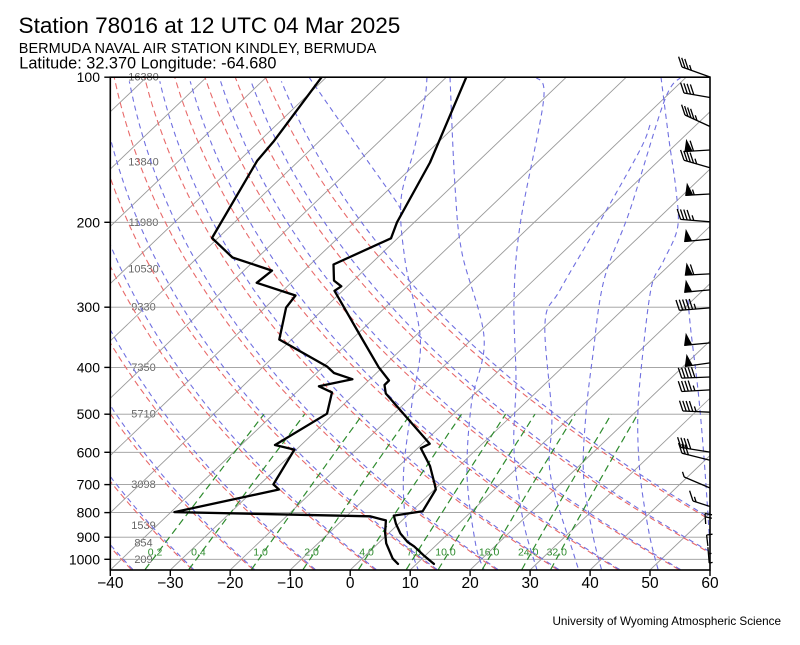  What do you see at coordinates (590, 583) in the screenshot?
I see `svg-text: 40` at bounding box center [590, 583].